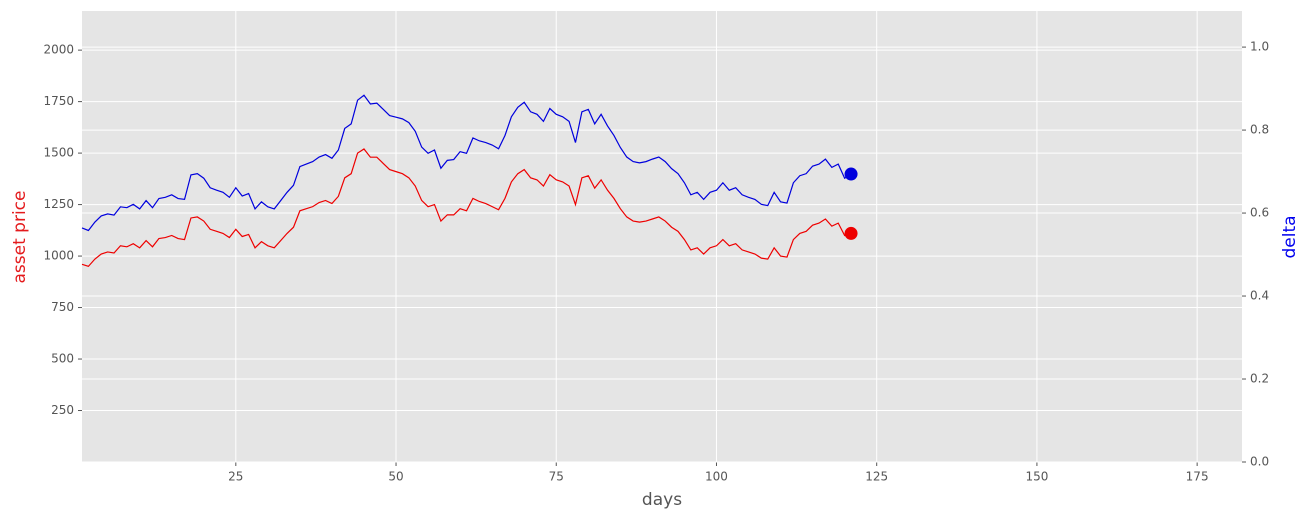 Image resolution: width=1308 pixels, height=525 pixels. I want to click on y2-tick-label: 0.4, so click(1259, 296).